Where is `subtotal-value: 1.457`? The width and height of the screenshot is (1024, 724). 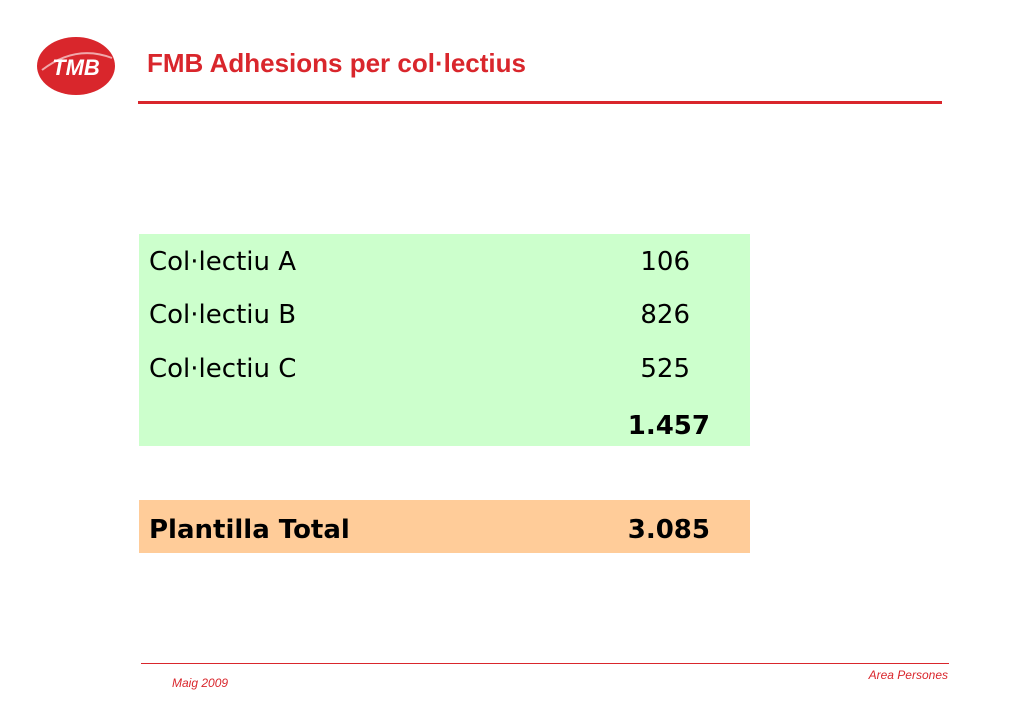 subtotal-value: 1.457 is located at coordinates (668, 426).